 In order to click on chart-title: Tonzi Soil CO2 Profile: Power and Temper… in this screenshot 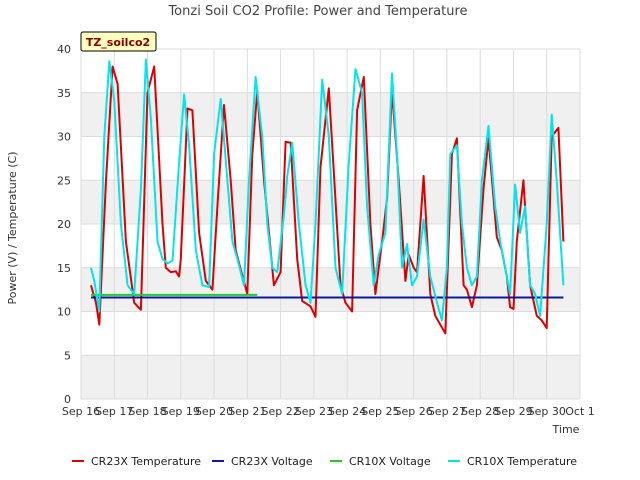, I will do `click(317, 11)`.